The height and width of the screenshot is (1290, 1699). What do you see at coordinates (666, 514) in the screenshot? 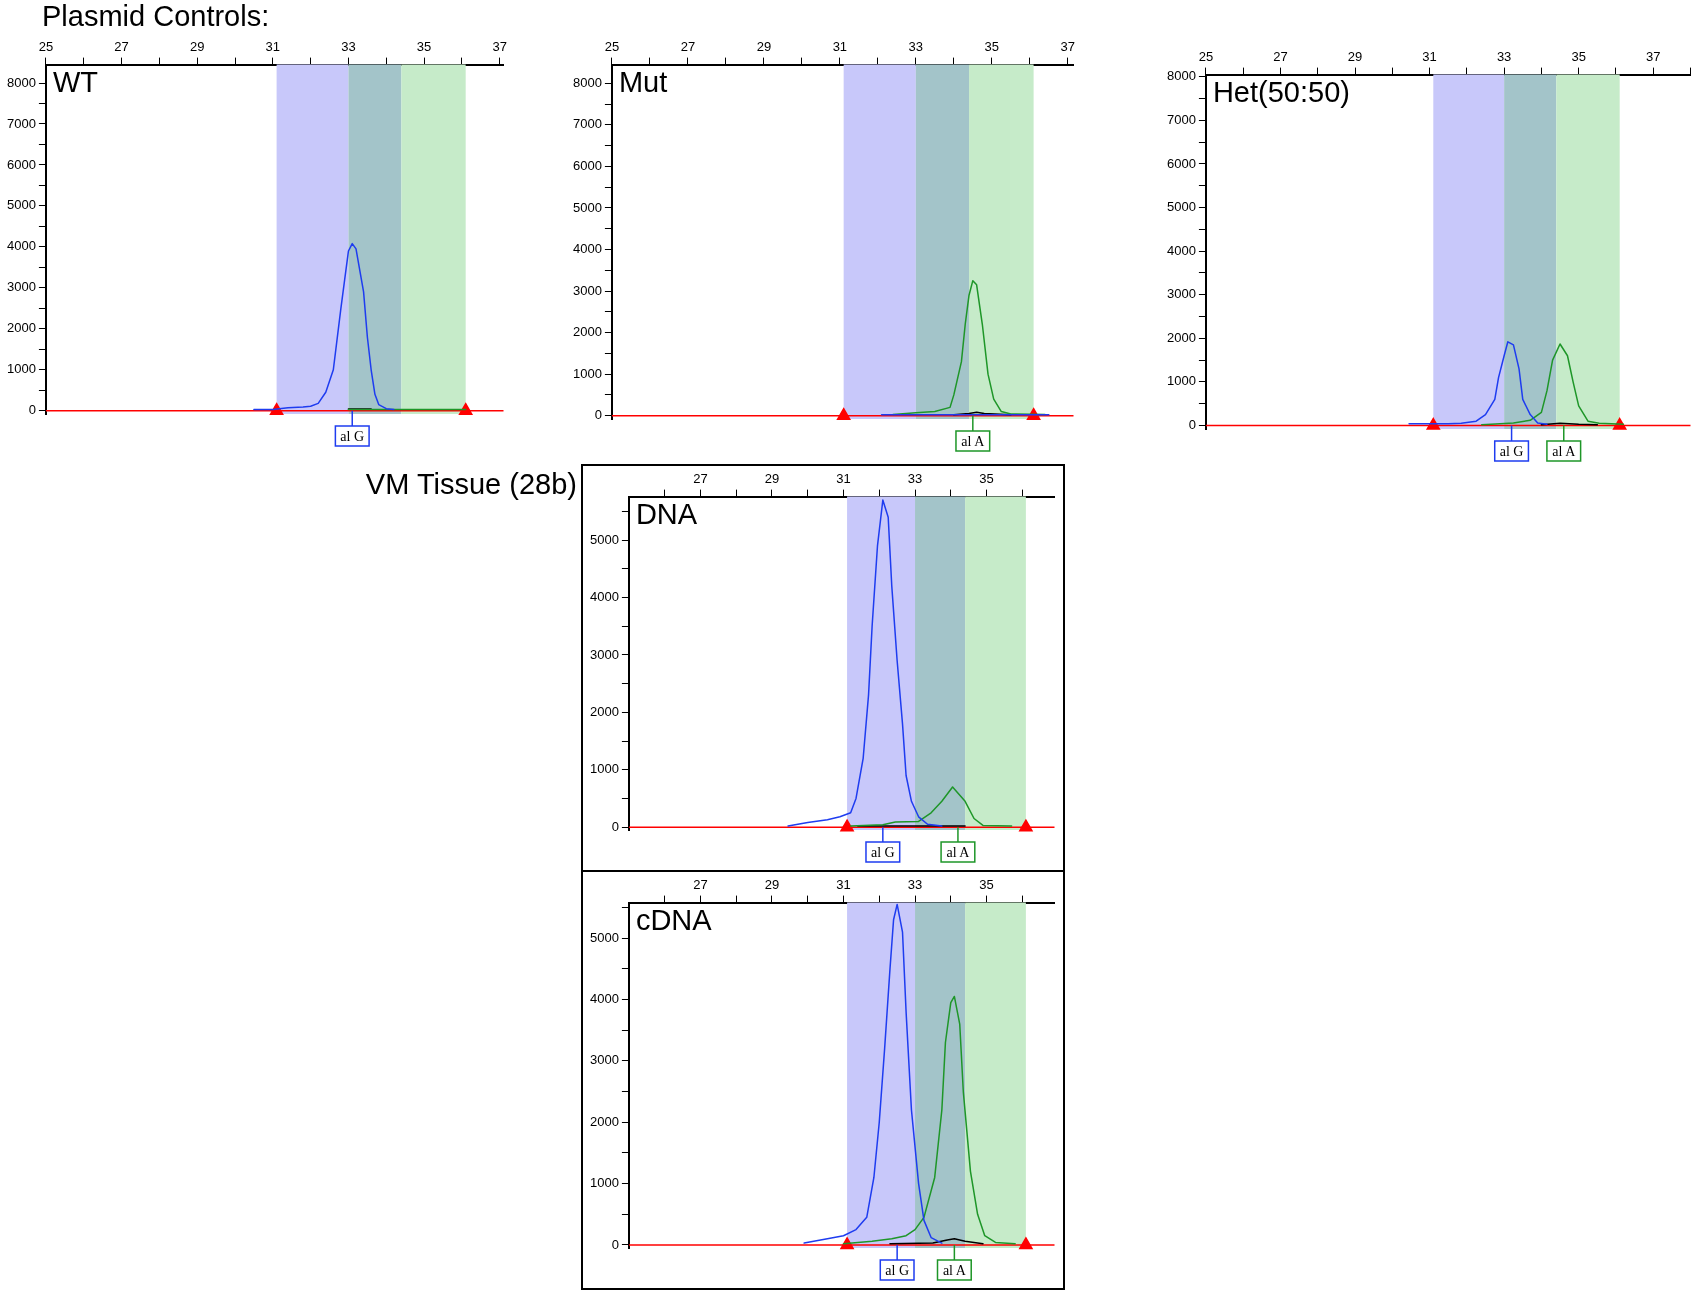
I see `chart-title: DNA` at bounding box center [666, 514].